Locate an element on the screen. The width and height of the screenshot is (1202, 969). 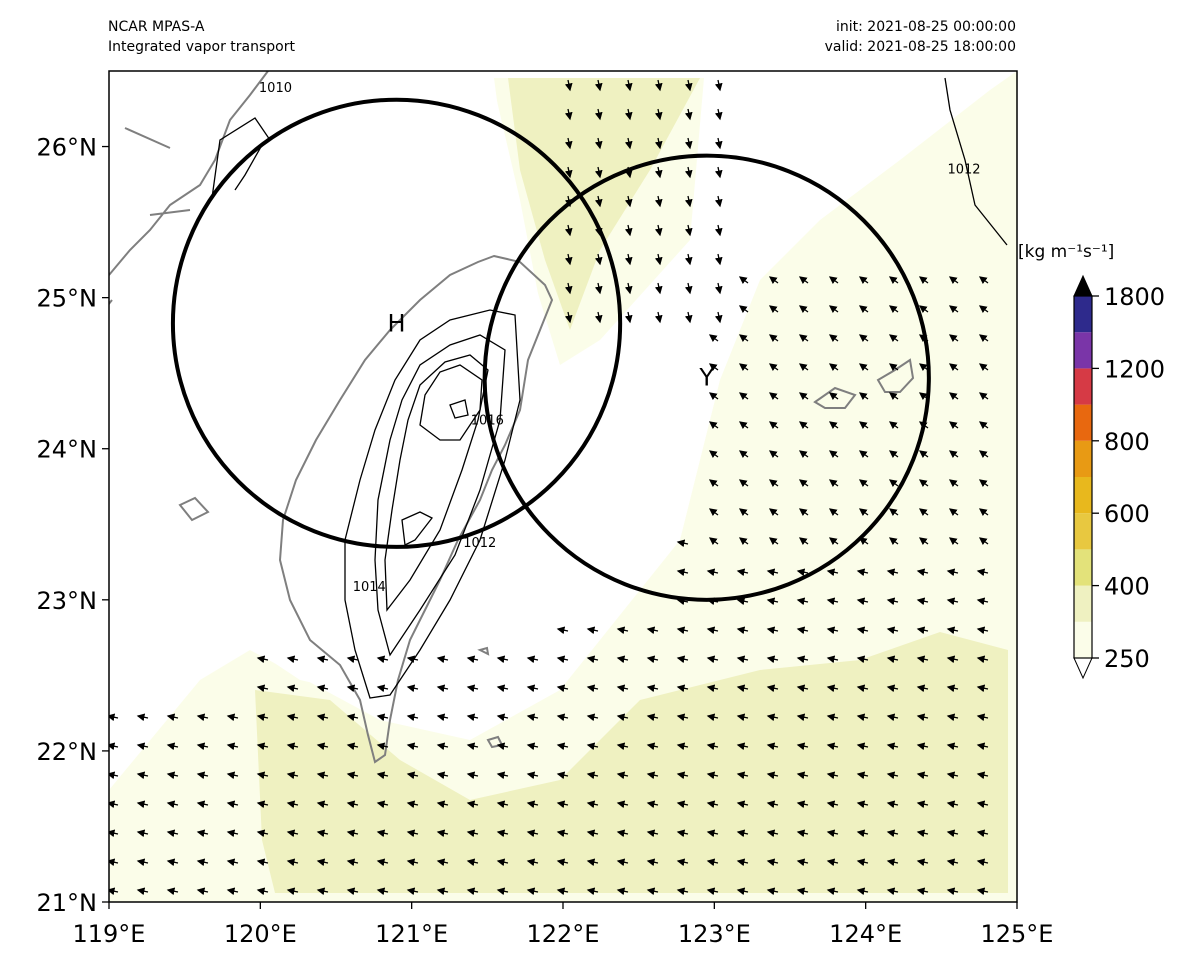
contour-label: 1012 is located at coordinates (479, 543).